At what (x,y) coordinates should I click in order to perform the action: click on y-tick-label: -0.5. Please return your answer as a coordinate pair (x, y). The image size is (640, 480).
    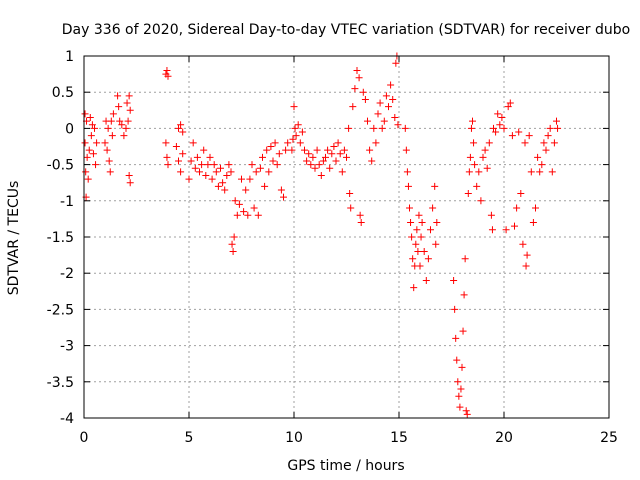
    Looking at the image, I should click on (60, 166).